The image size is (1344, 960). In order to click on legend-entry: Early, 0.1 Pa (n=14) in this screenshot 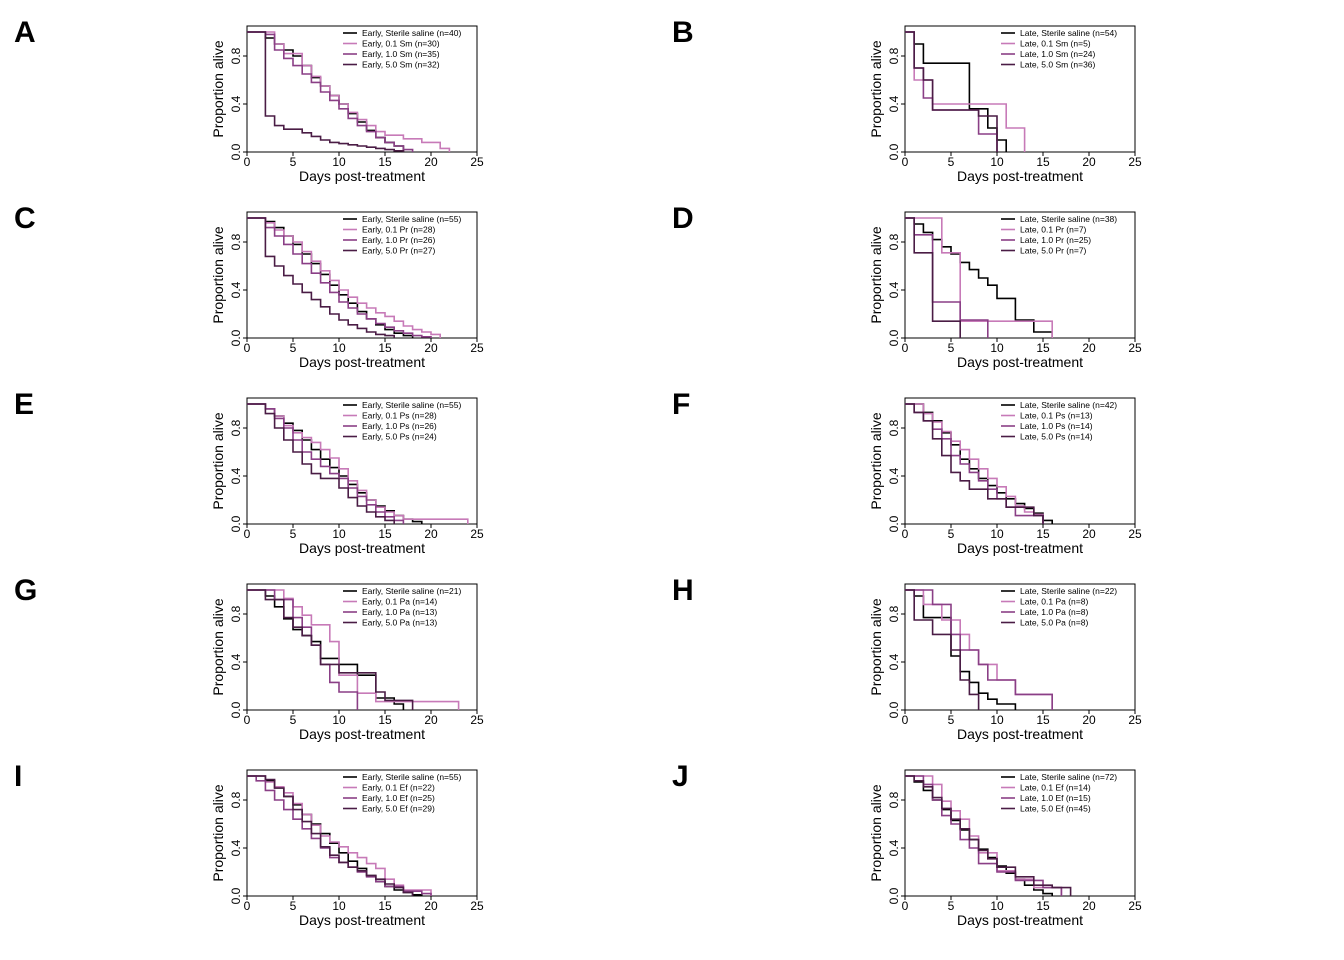, I will do `click(399, 602)`.